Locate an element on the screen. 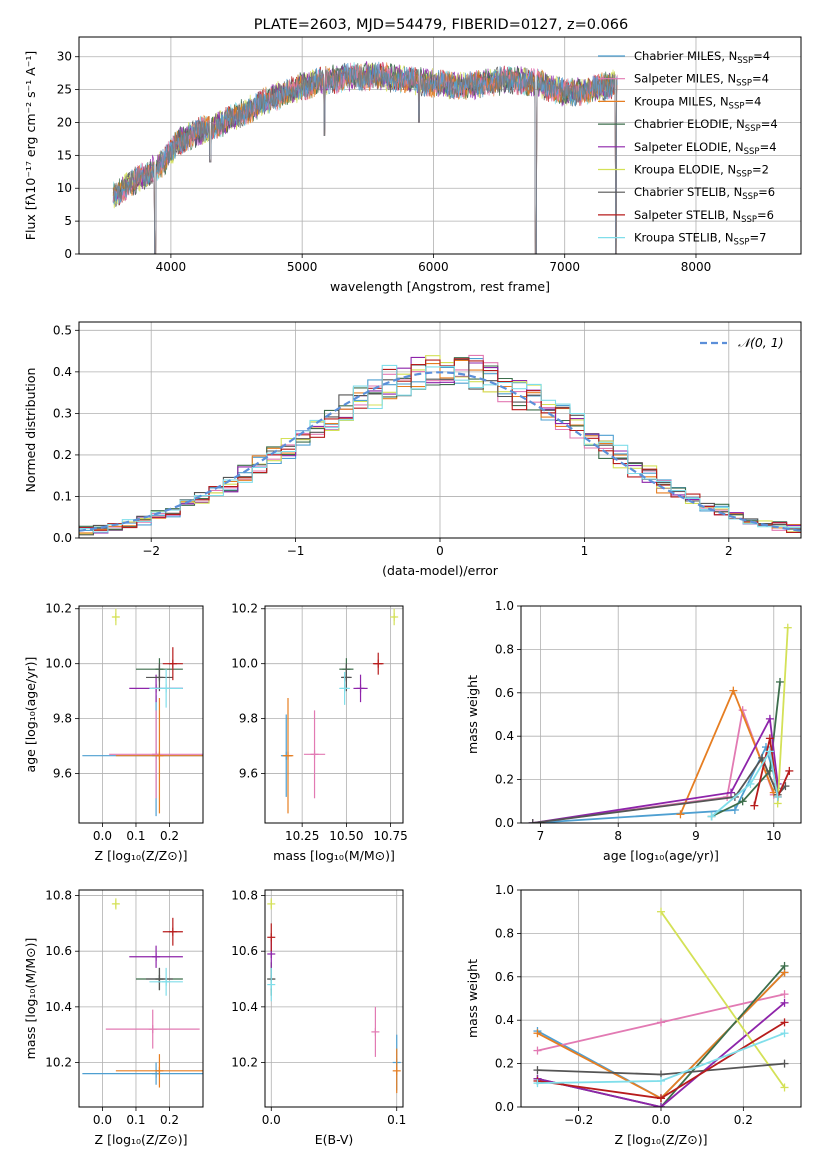 This screenshot has height=1170, width=819. y-tick-label: 9.8 is located at coordinates (62, 719).